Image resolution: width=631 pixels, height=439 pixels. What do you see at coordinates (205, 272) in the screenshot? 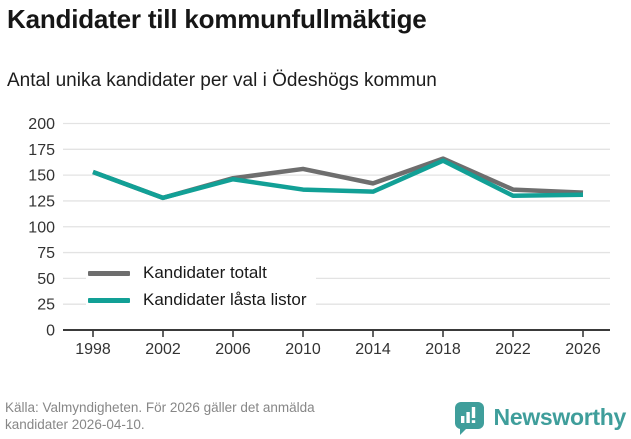
I see `legend-label-totalt: Kandidater totalt` at bounding box center [205, 272].